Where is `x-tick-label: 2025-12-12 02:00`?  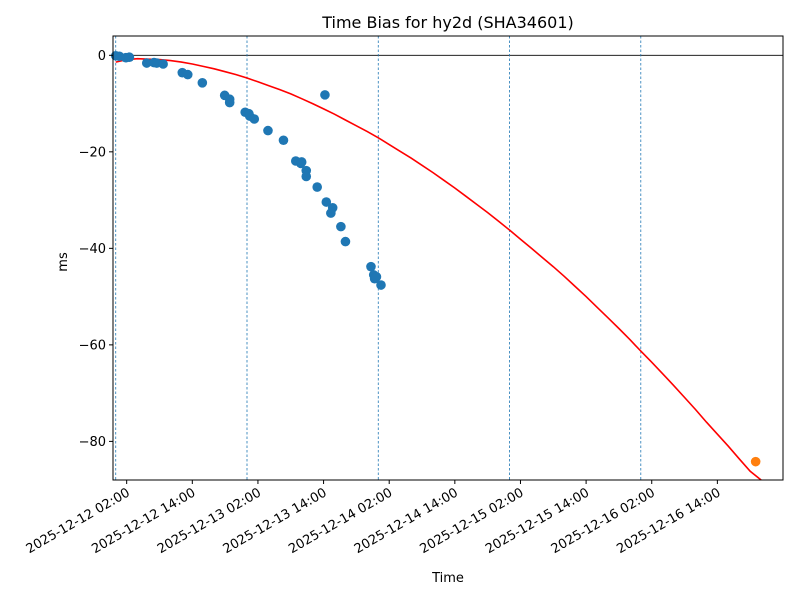 x-tick-label: 2025-12-12 02:00 is located at coordinates (78, 521).